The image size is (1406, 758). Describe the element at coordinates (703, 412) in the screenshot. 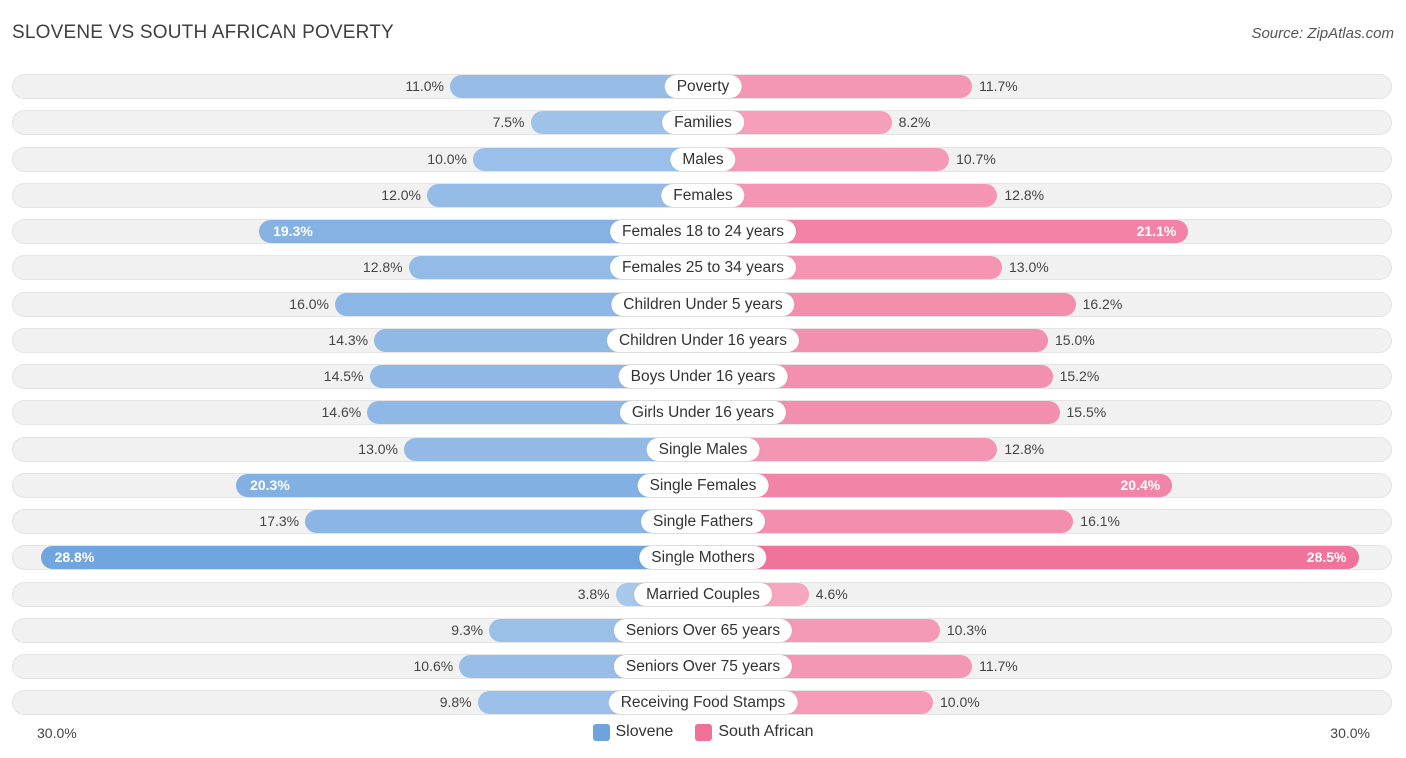

I see `category-label-girls-under-16-years: Girls Under 16 years` at that location.